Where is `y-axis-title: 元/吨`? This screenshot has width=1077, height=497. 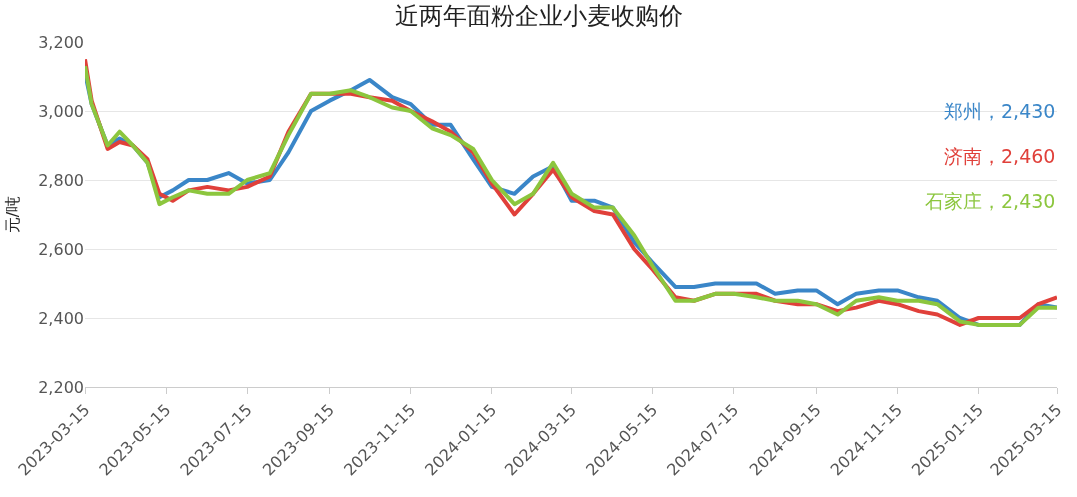 y-axis-title: 元/吨 is located at coordinates (13, 214).